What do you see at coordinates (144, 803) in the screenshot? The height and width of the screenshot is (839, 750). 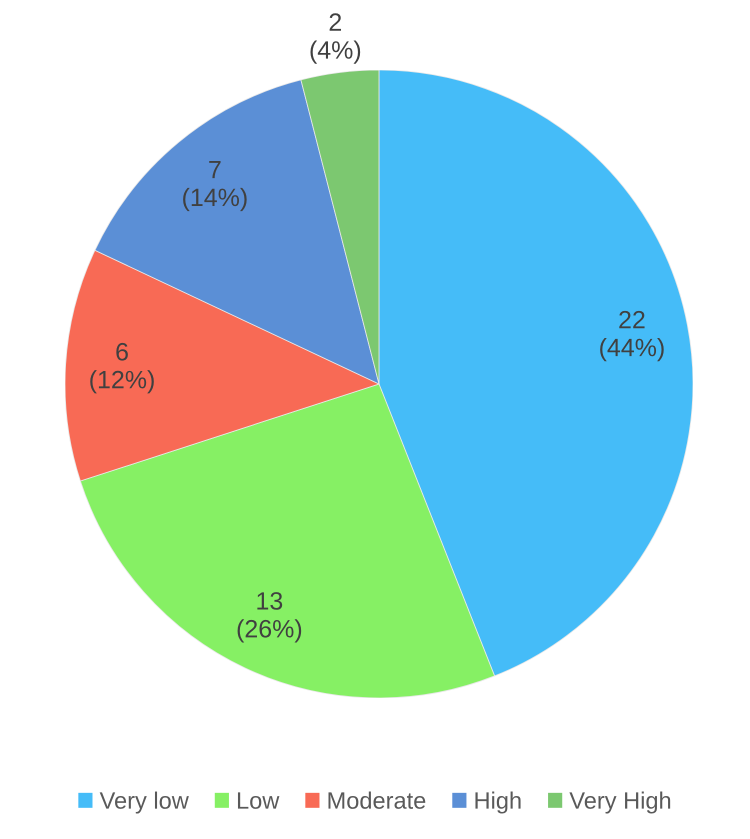 I see `legend-label: Very low` at bounding box center [144, 803].